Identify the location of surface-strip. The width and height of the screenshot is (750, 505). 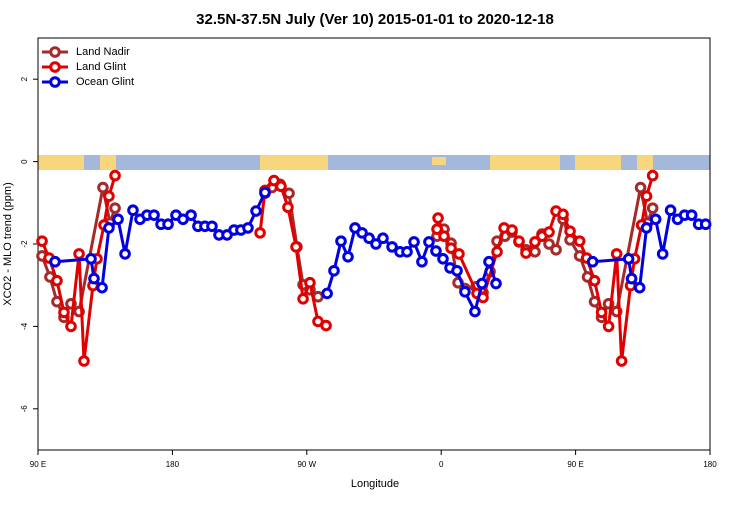
(374, 162).